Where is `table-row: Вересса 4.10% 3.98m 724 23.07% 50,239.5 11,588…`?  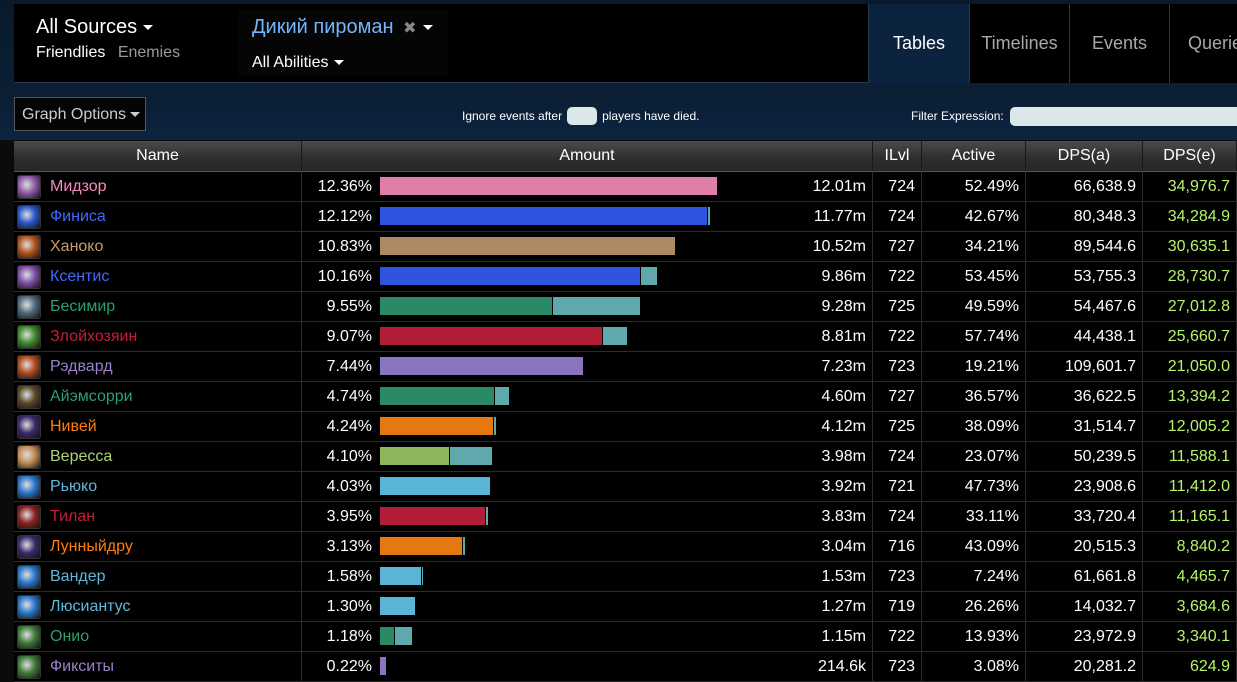
table-row: Вересса 4.10% 3.98m 724 23.07% 50,239.5 11,588… is located at coordinates (625, 457).